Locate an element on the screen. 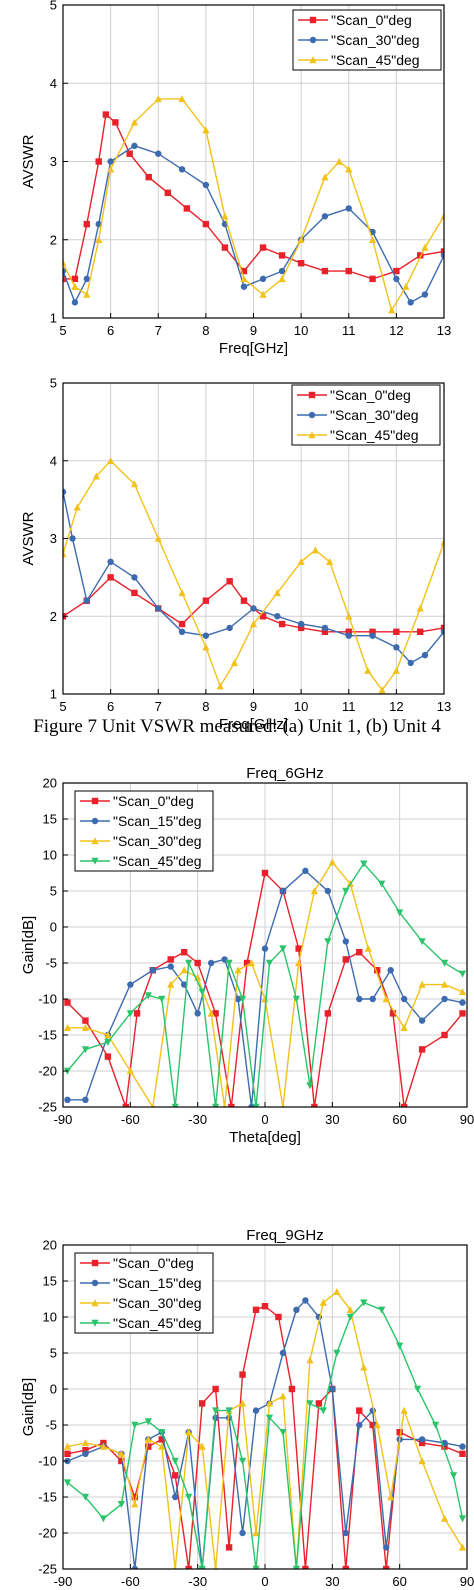 The width and height of the screenshot is (474, 1590). y-tick-label: -20 is located at coordinates (47, 1533).